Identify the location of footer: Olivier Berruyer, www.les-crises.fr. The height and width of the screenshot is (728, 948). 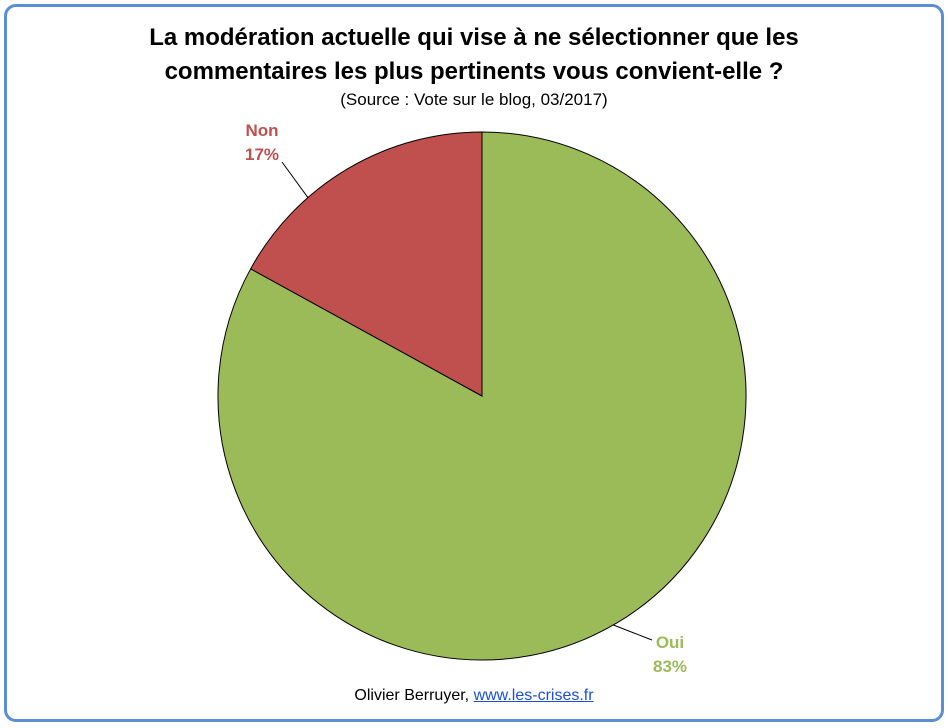
(474, 696).